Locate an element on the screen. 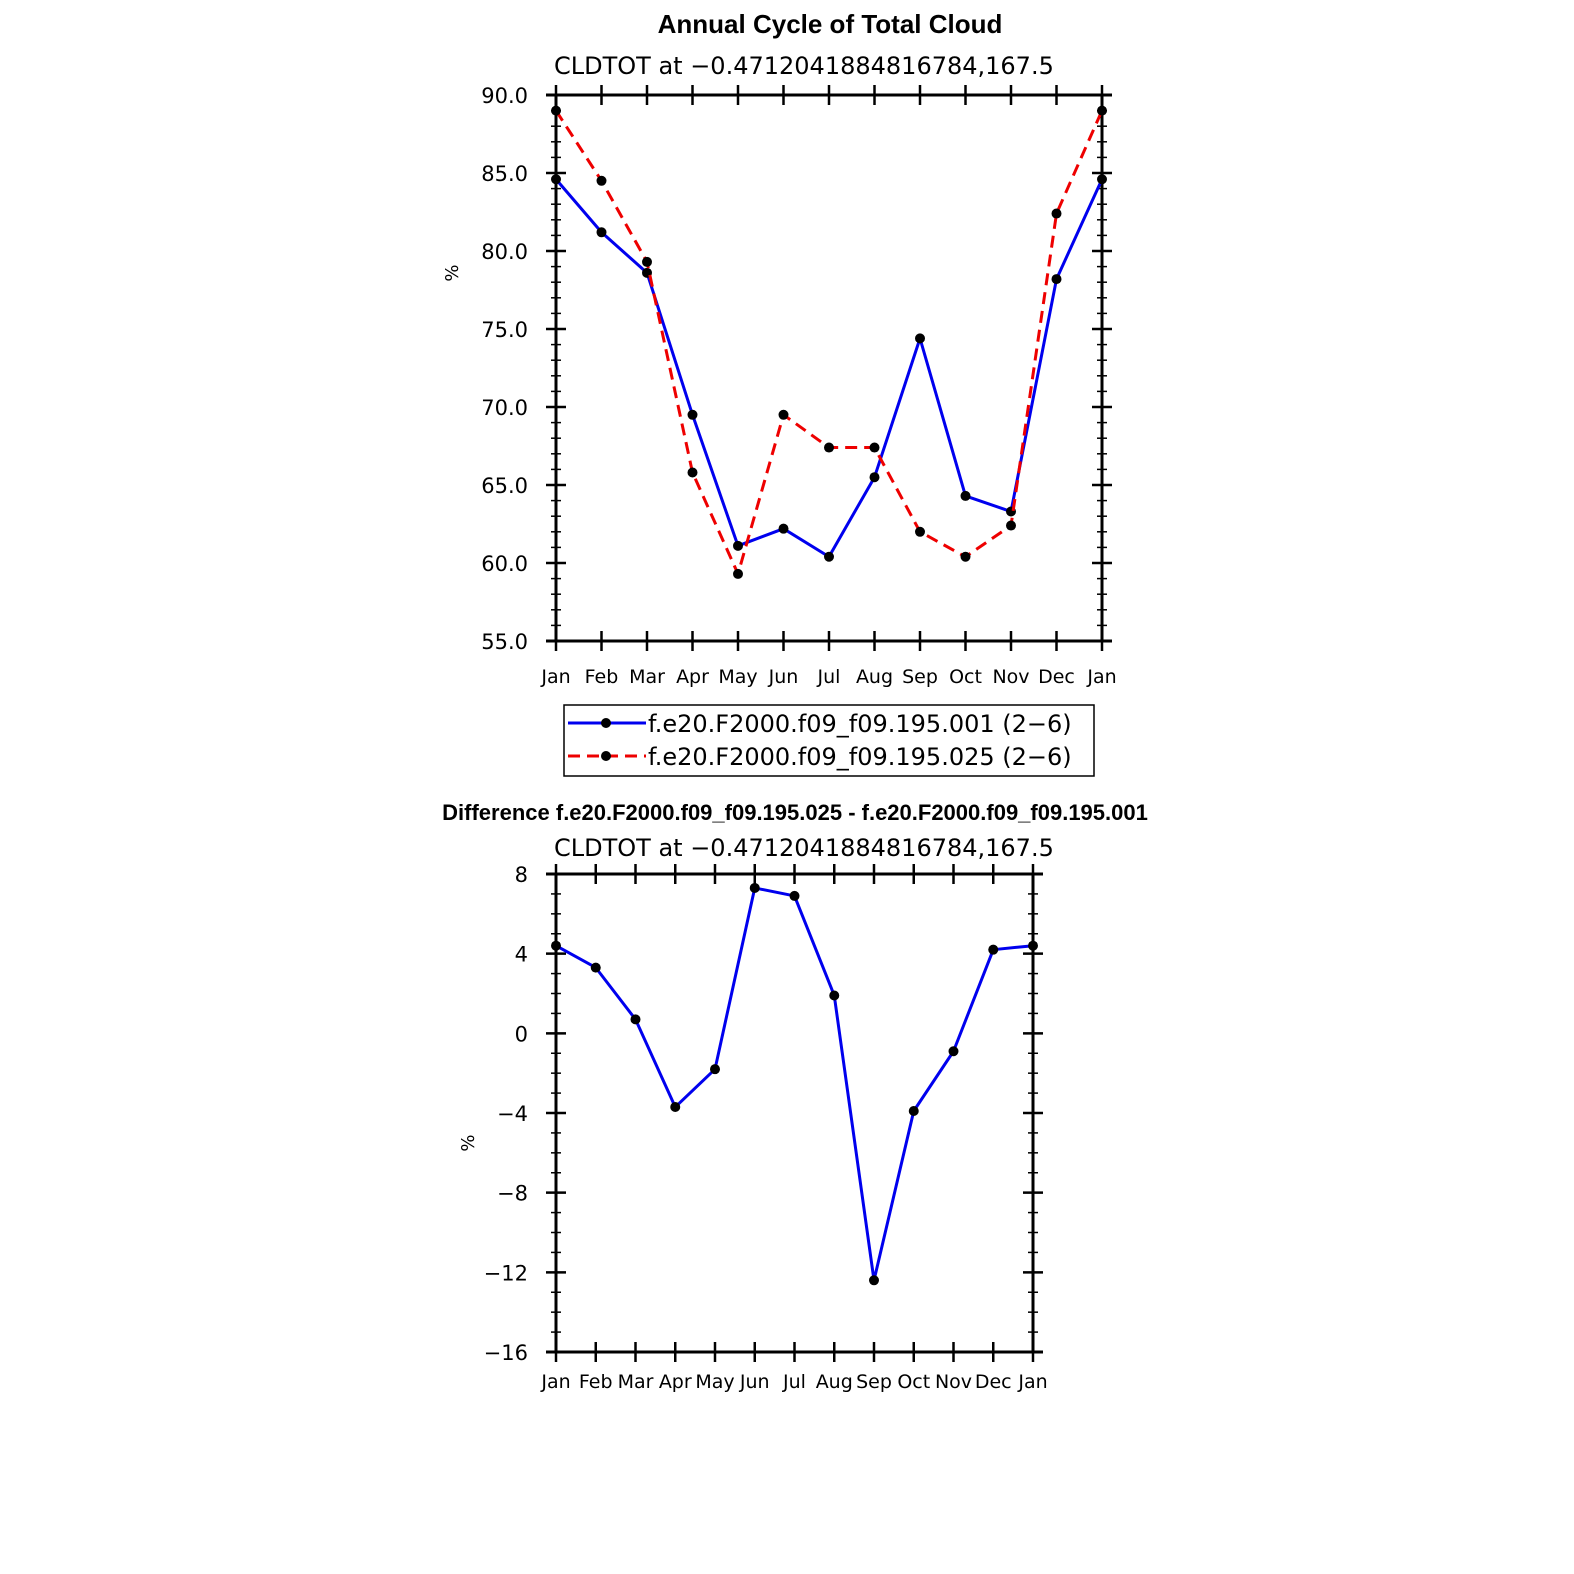 The width and height of the screenshot is (1574, 1574). y-tick-label: 65.0 is located at coordinates (504, 486).